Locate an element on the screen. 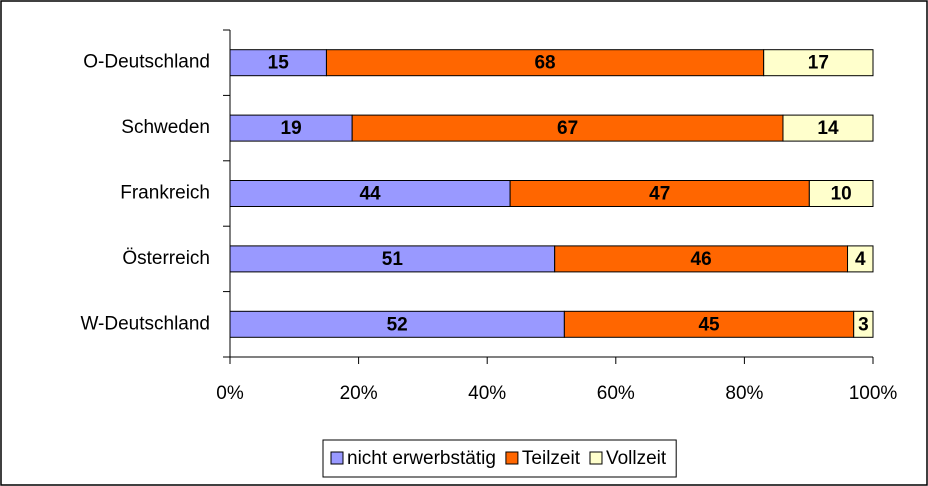 This screenshot has height=486, width=928. data-label: 68 is located at coordinates (544, 63).